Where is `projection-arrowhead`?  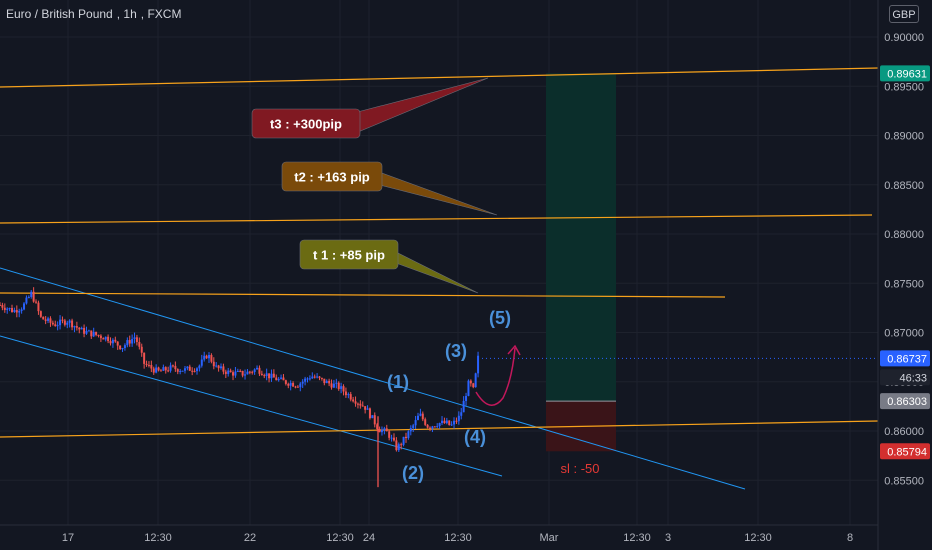
projection-arrowhead is located at coordinates (514, 350).